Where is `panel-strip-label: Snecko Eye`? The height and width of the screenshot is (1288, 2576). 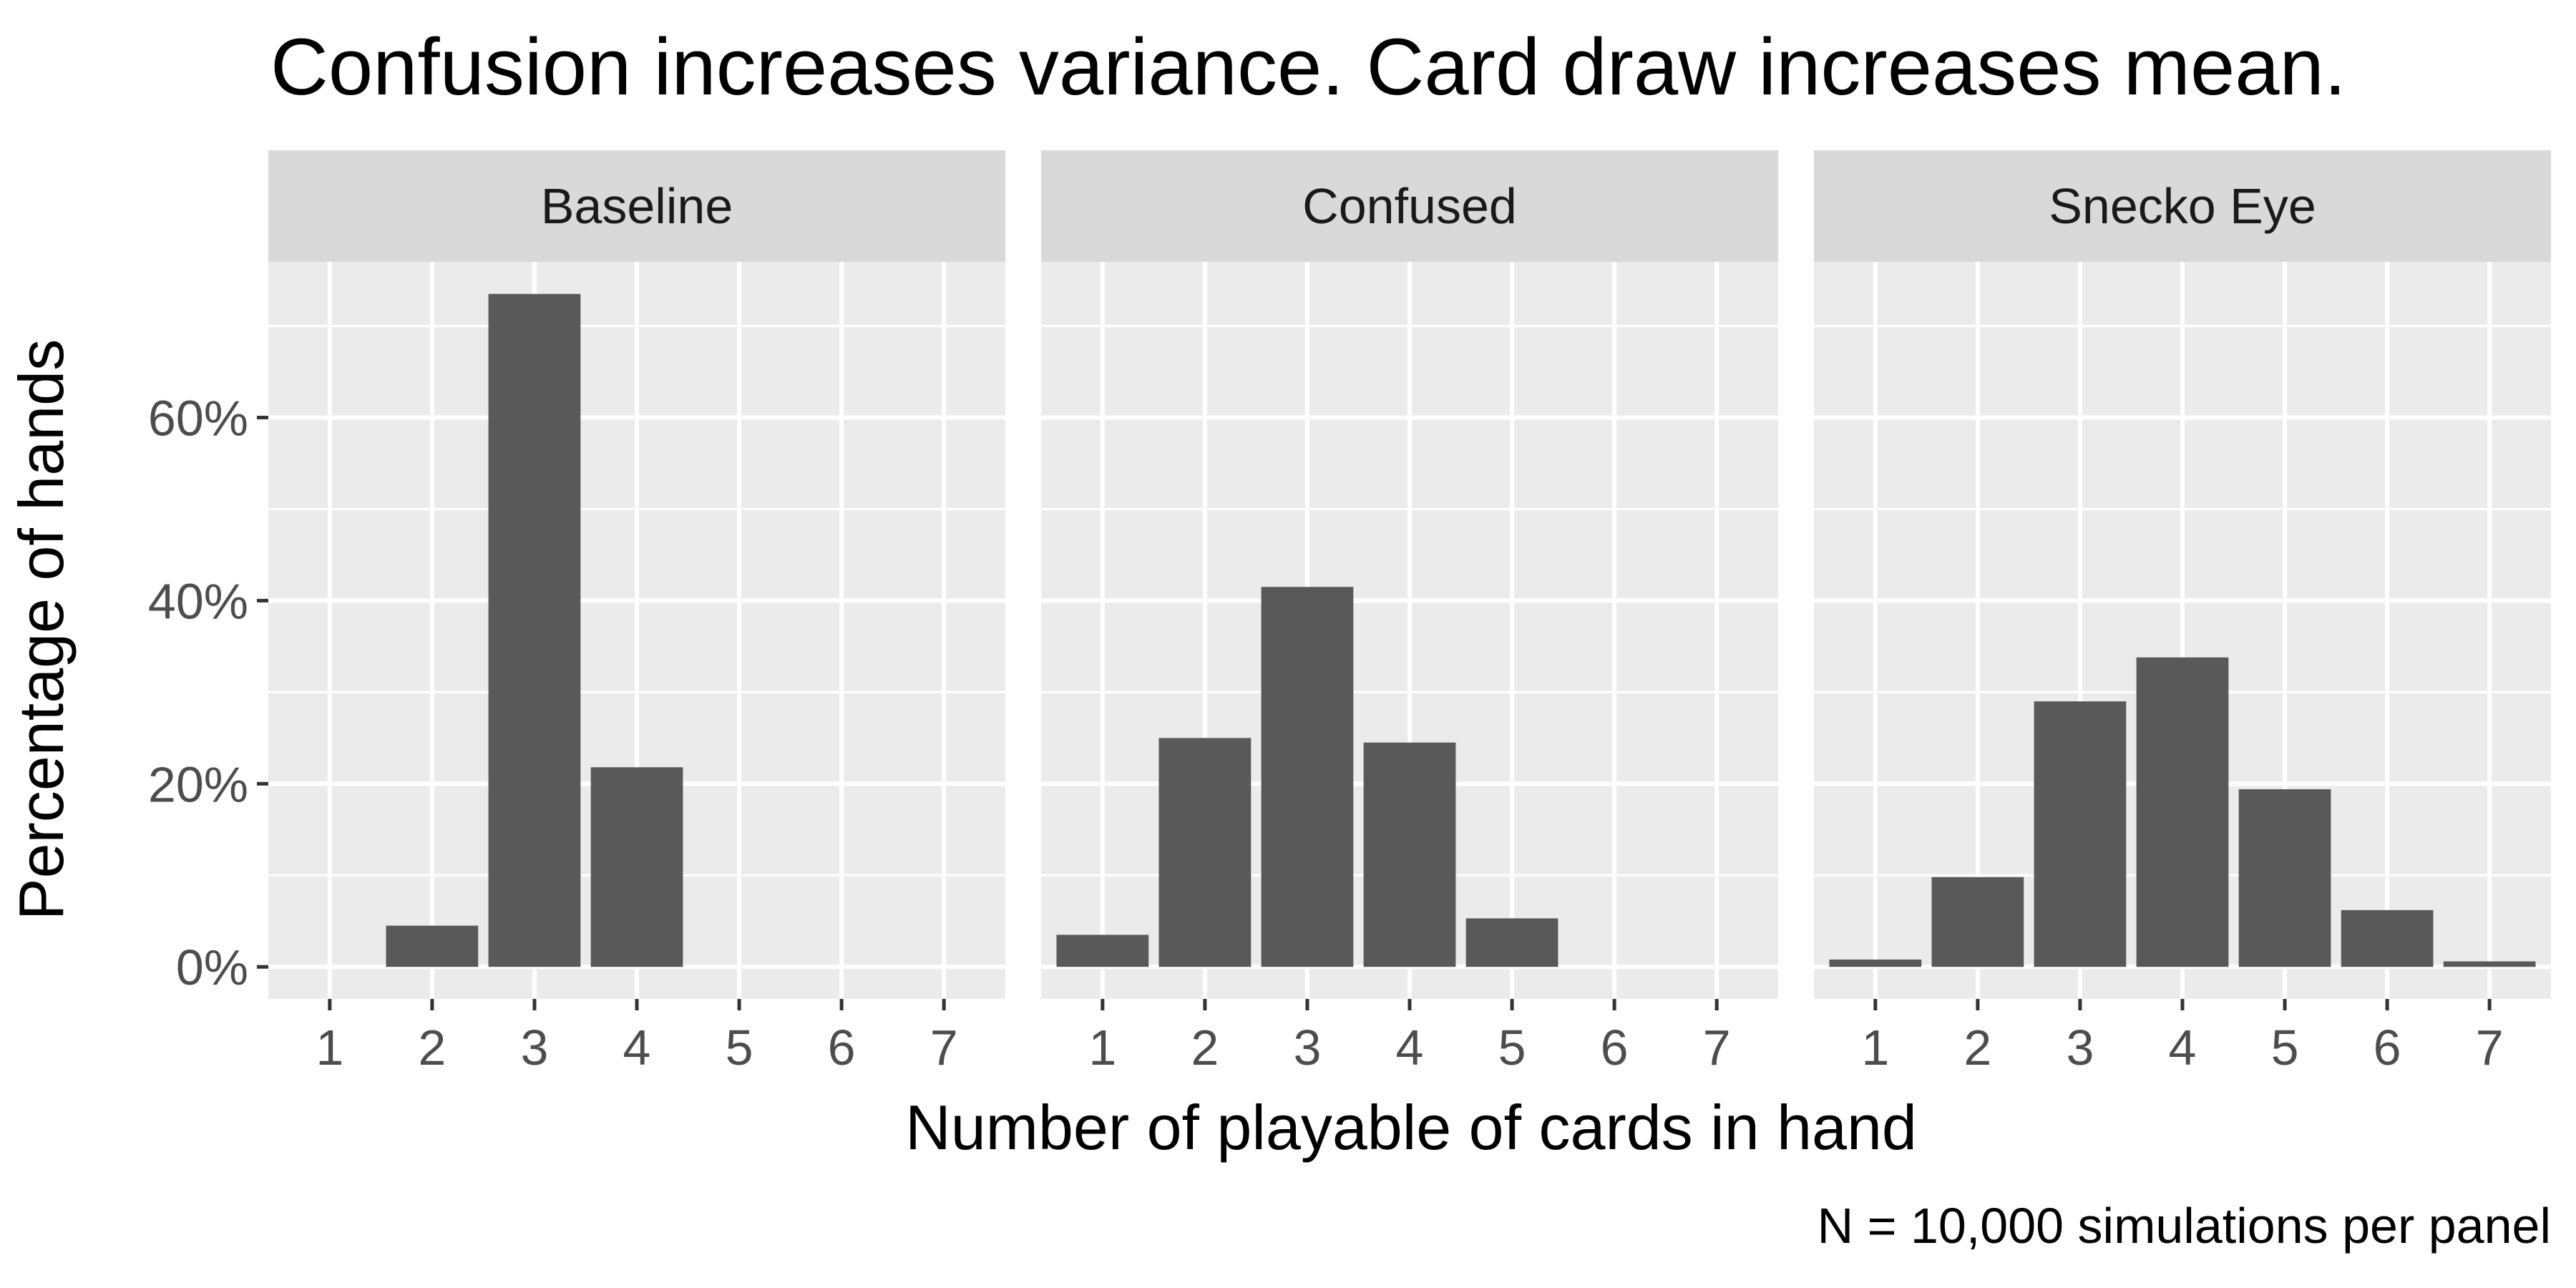 panel-strip-label: Snecko Eye is located at coordinates (2182, 206).